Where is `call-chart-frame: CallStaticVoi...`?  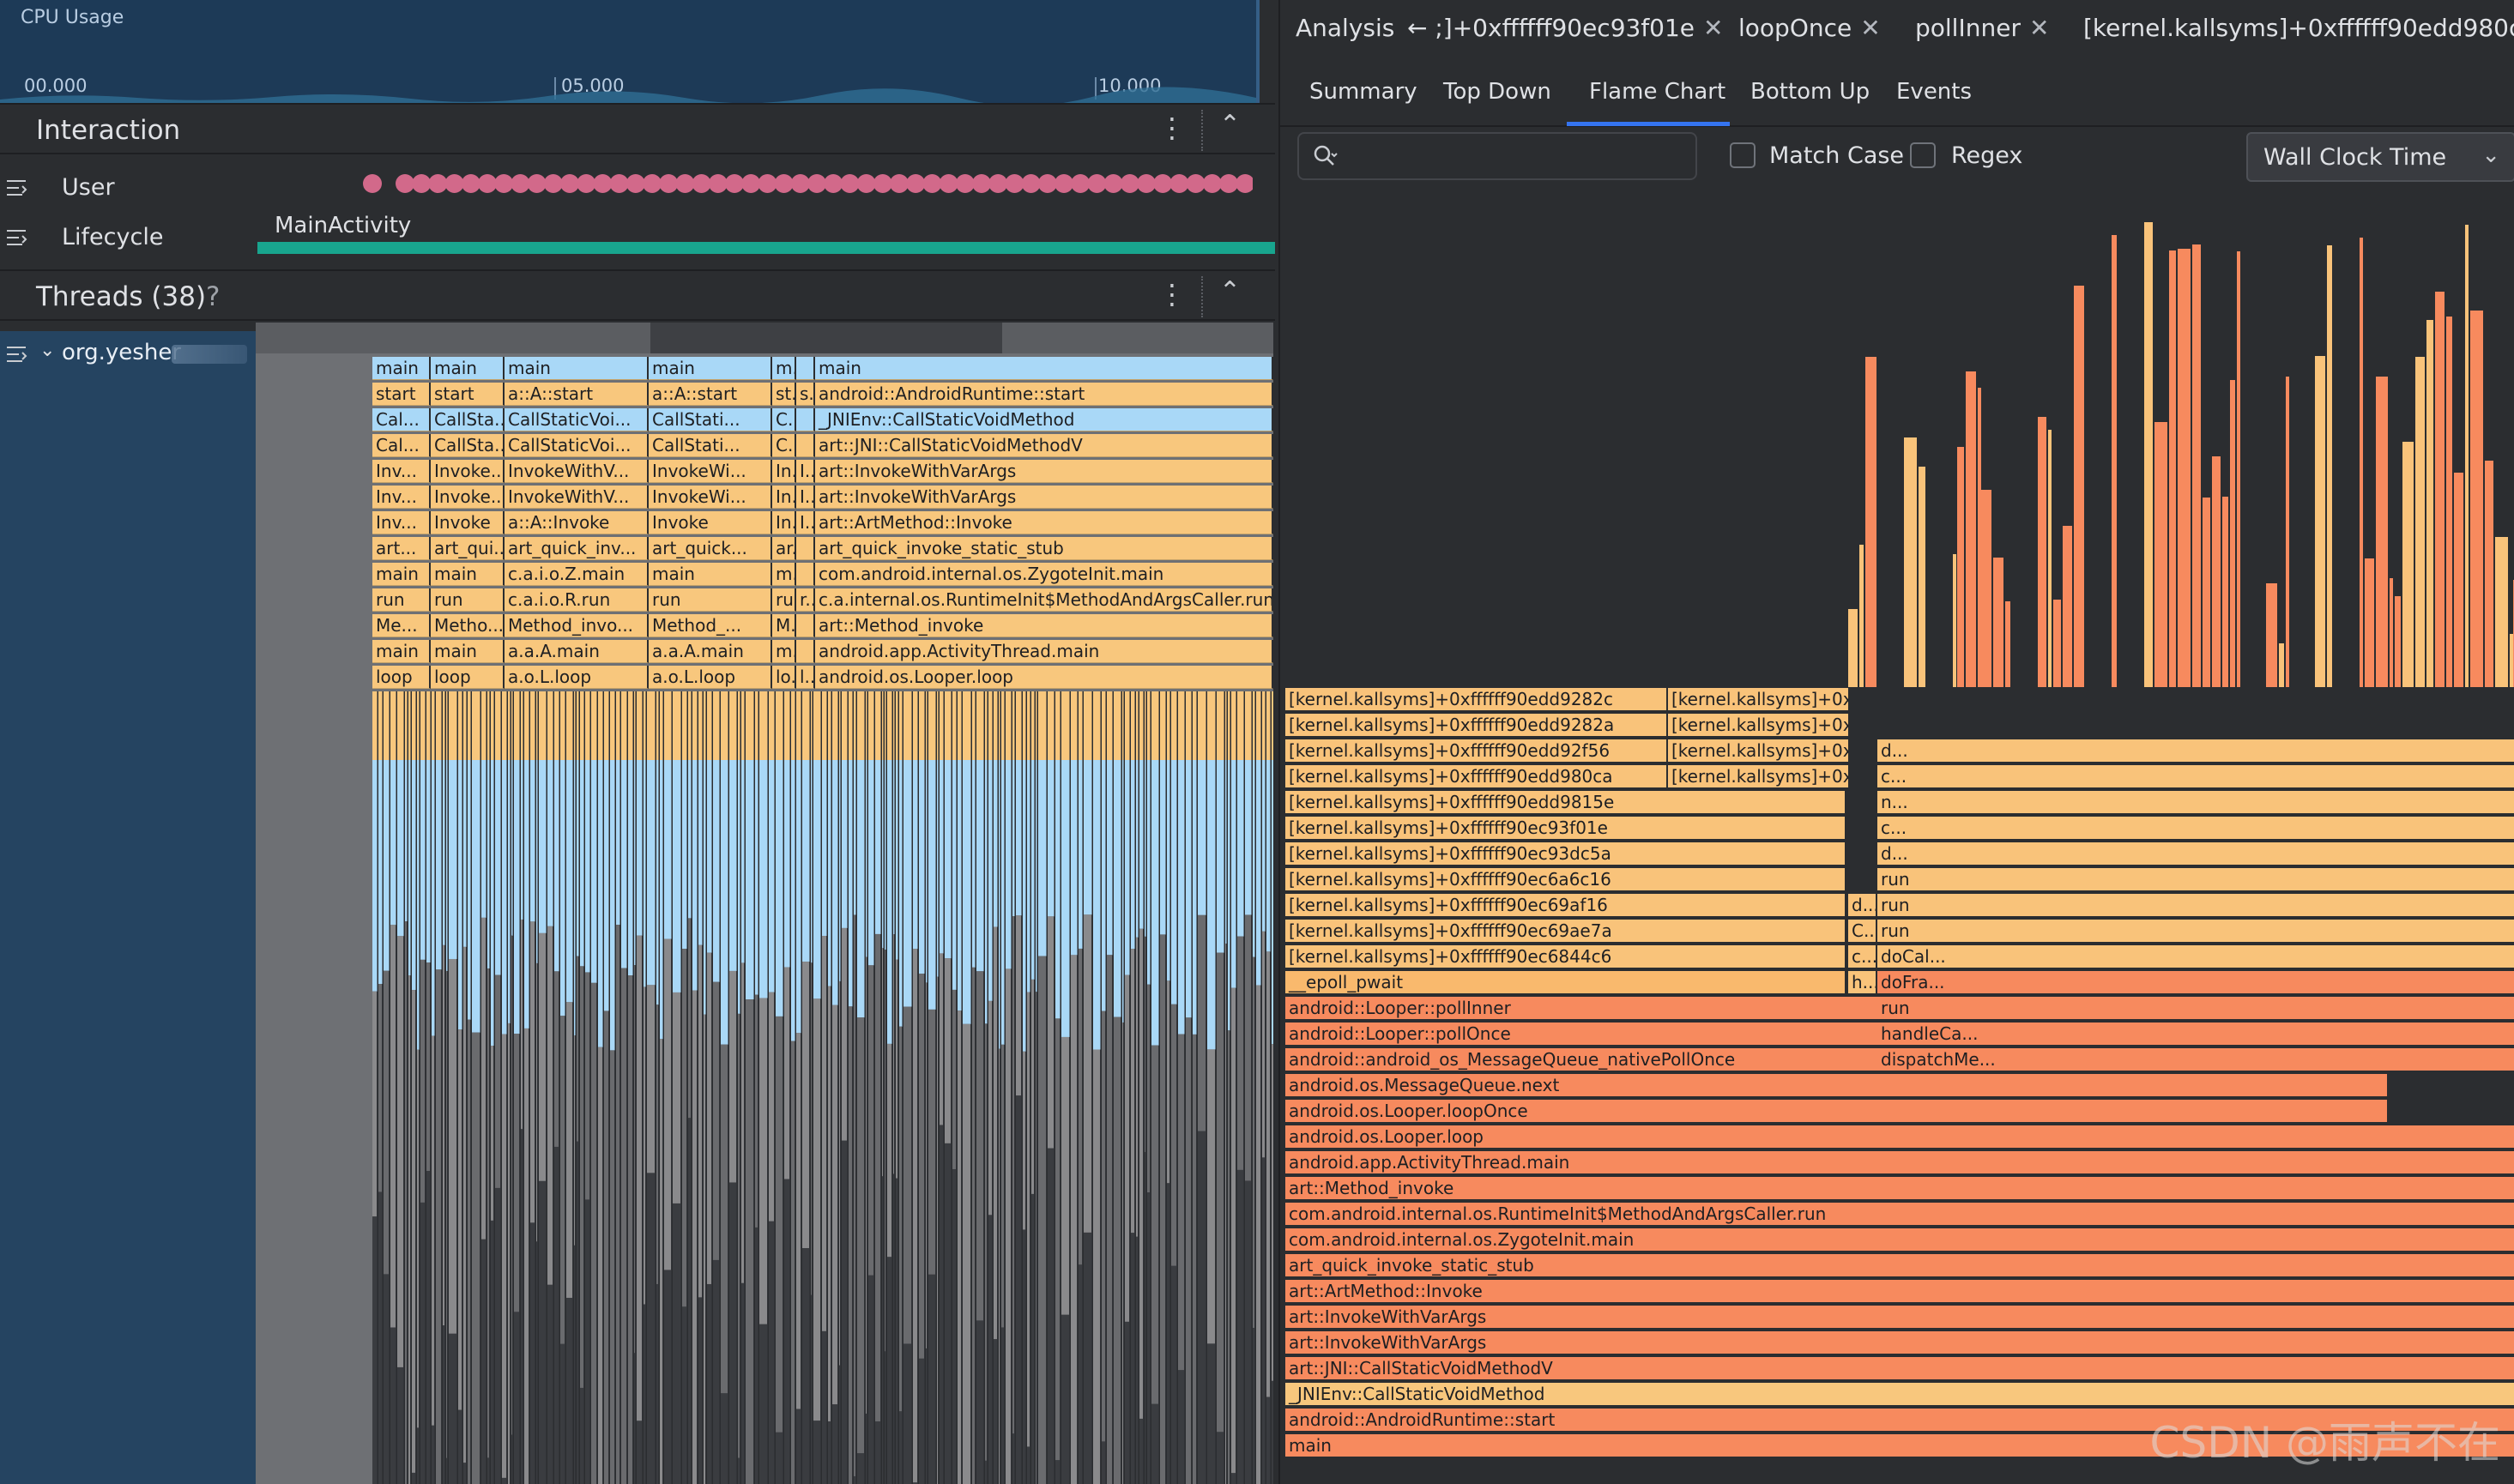 call-chart-frame: CallStaticVoi... is located at coordinates (577, 419).